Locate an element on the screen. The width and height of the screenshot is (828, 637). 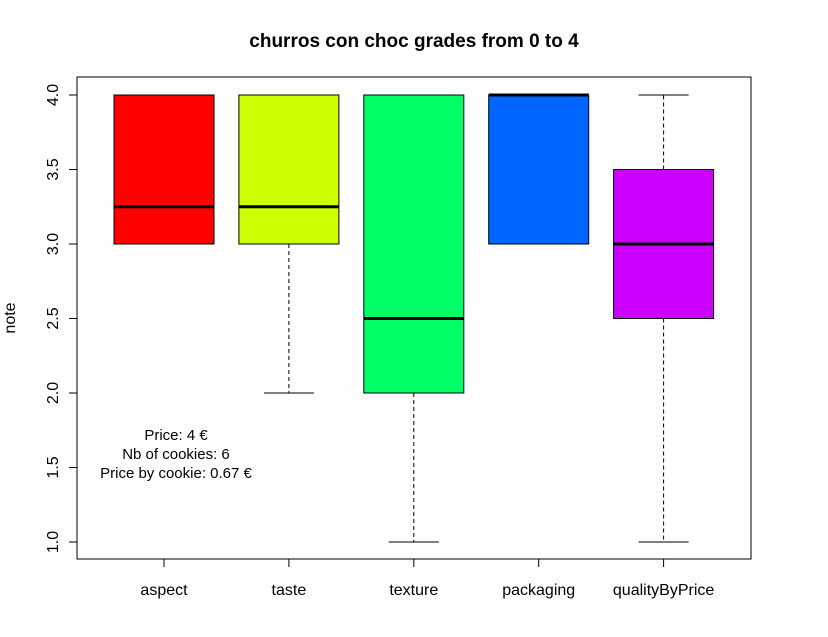
chart-title: churros con choc grades from 0 to 4 is located at coordinates (414, 41).